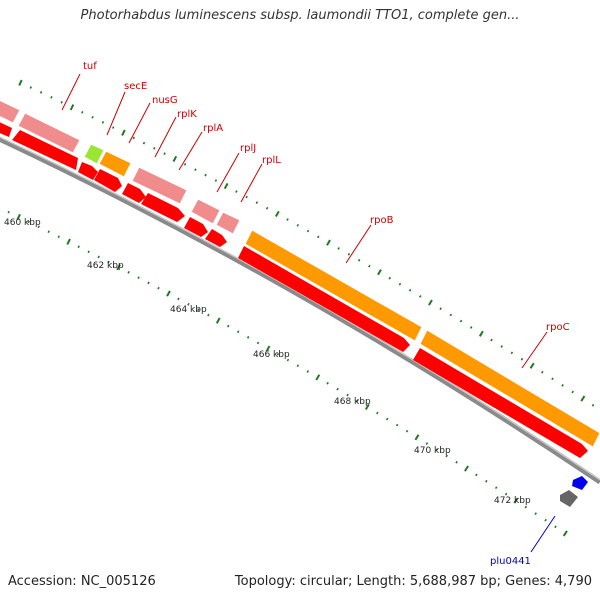 This screenshot has height=600, width=600. Describe the element at coordinates (512, 501) in the screenshot. I see `kbp-label-472: 472 kbp` at that location.